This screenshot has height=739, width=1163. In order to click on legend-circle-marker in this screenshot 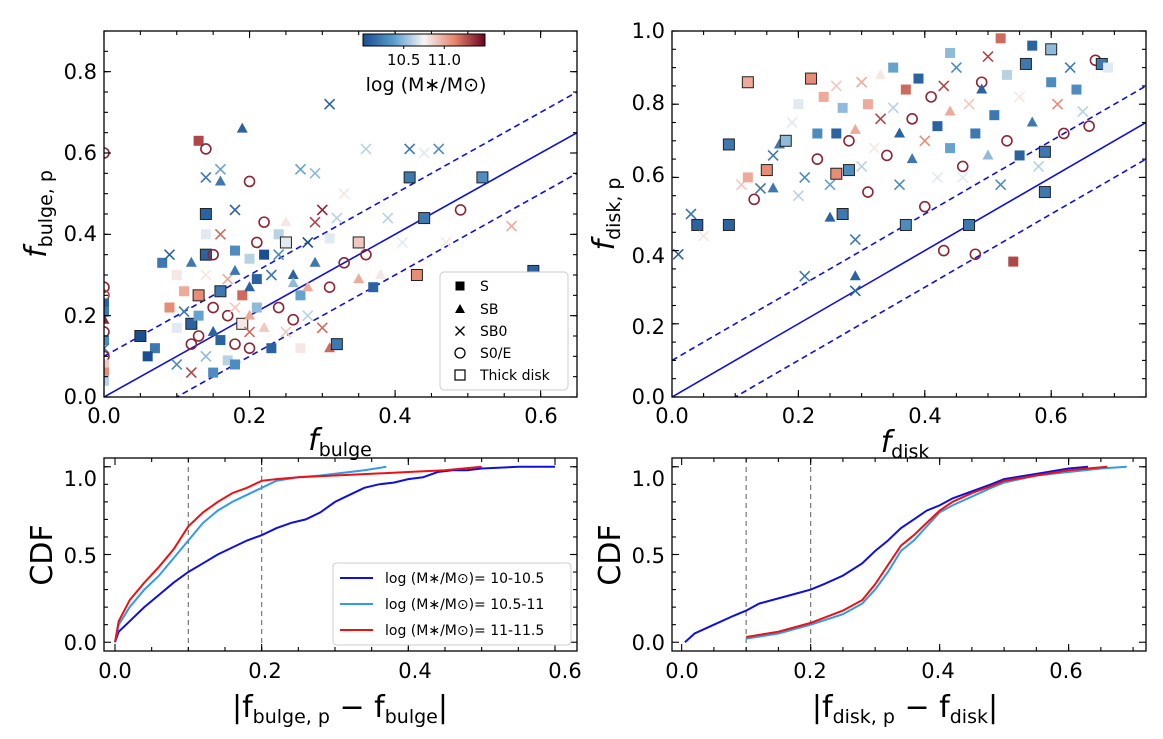, I will do `click(460, 353)`.